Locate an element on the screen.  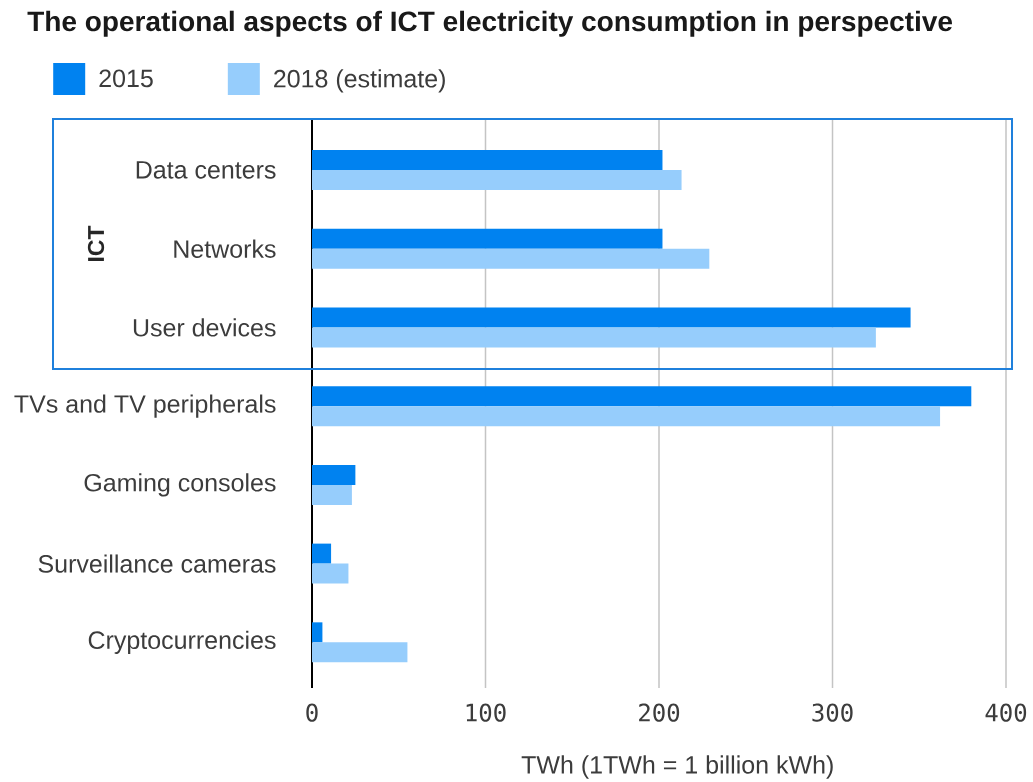
x-tick-label: 100 is located at coordinates (486, 712).